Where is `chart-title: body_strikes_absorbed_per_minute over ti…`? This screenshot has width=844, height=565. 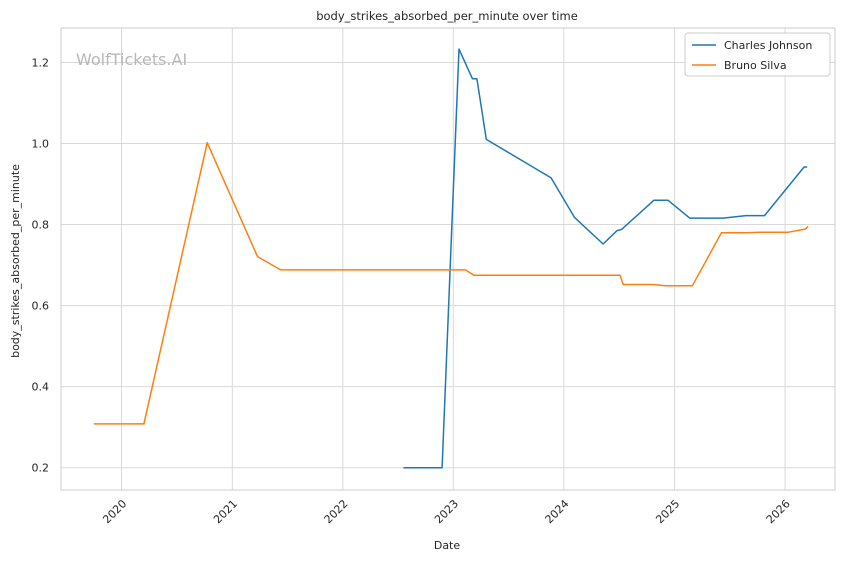
chart-title: body_strikes_absorbed_per_minute over ti… is located at coordinates (447, 16).